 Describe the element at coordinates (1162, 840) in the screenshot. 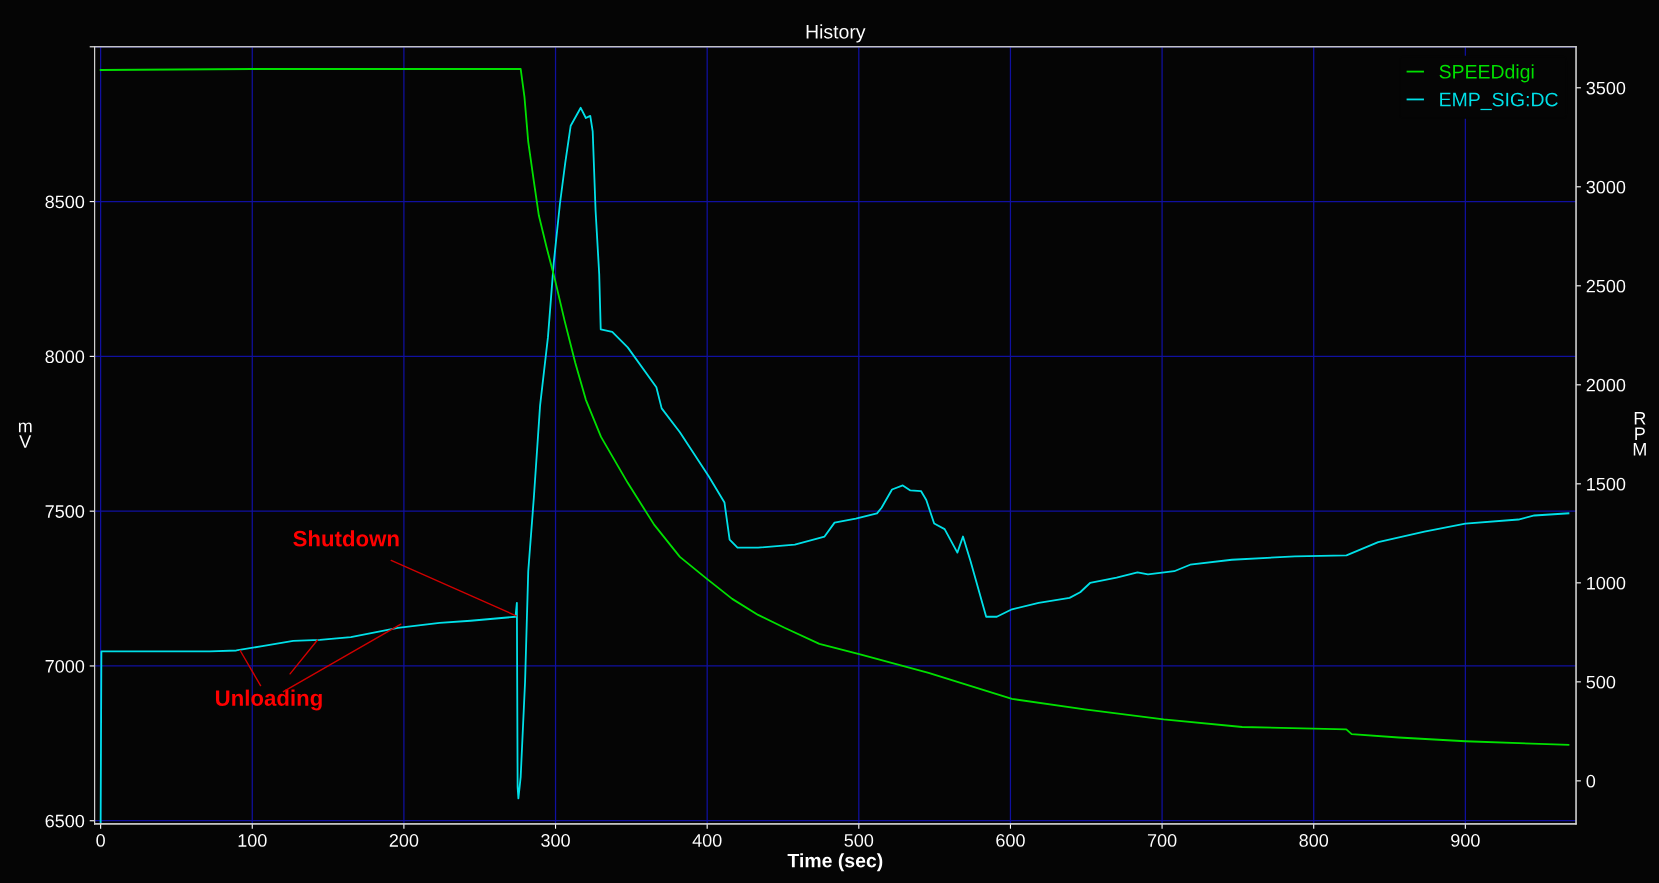

I see `x-tick-label: 700` at that location.